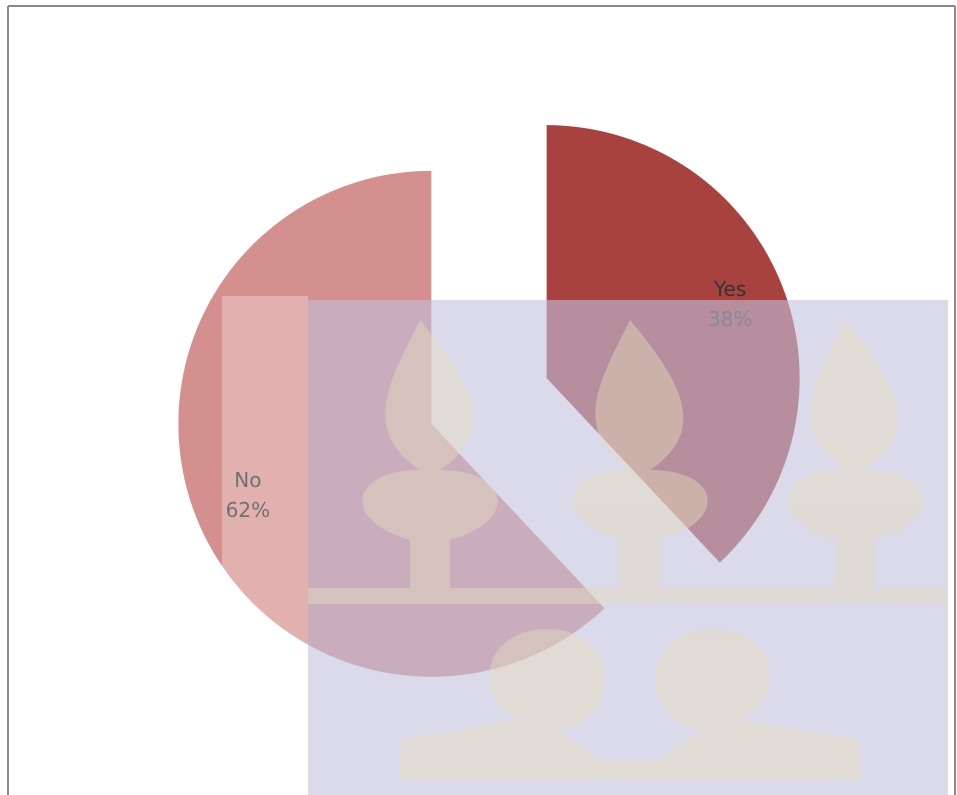 Image resolution: width=957 pixels, height=795 pixels. Describe the element at coordinates (729, 289) in the screenshot. I see `slice-label: Yes` at that location.